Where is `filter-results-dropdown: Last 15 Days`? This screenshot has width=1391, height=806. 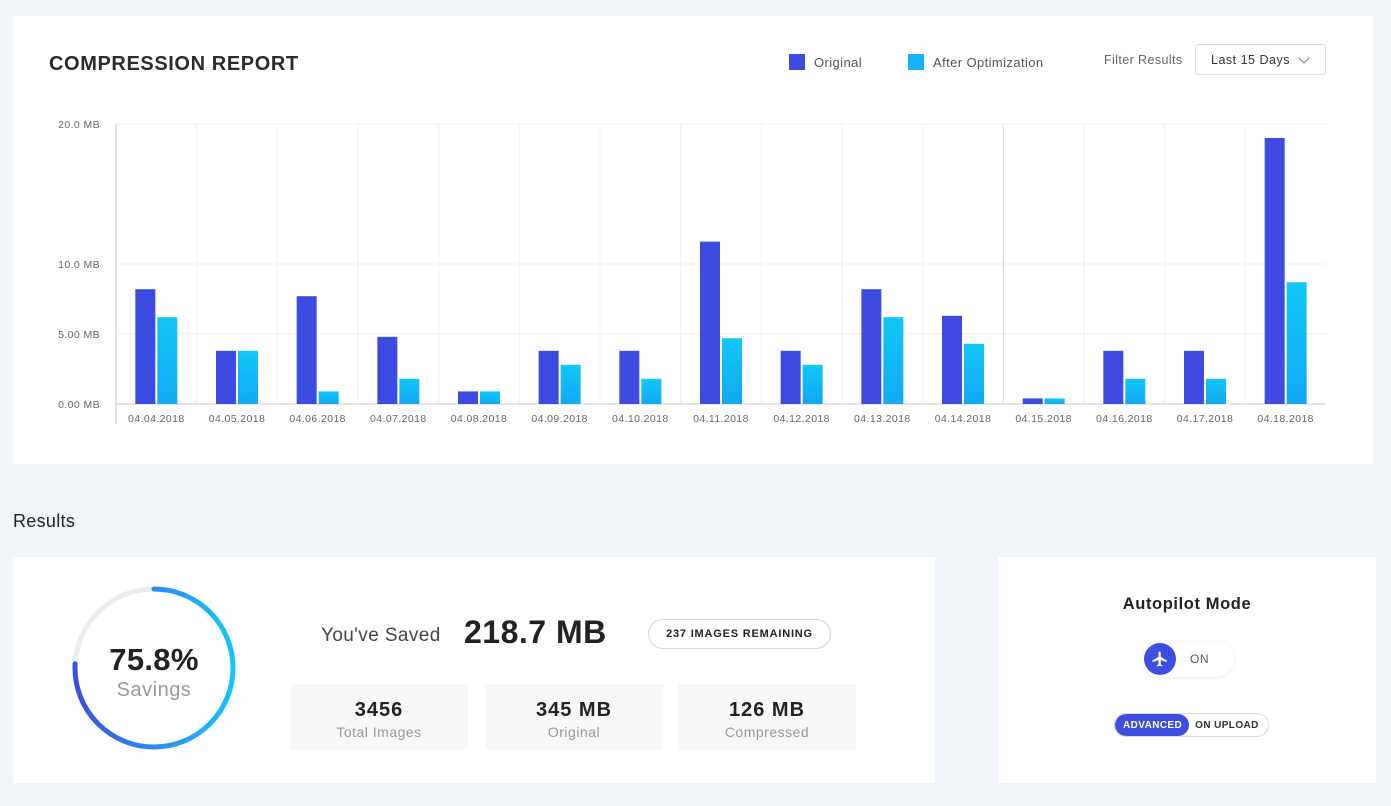 filter-results-dropdown: Last 15 Days is located at coordinates (1260, 59).